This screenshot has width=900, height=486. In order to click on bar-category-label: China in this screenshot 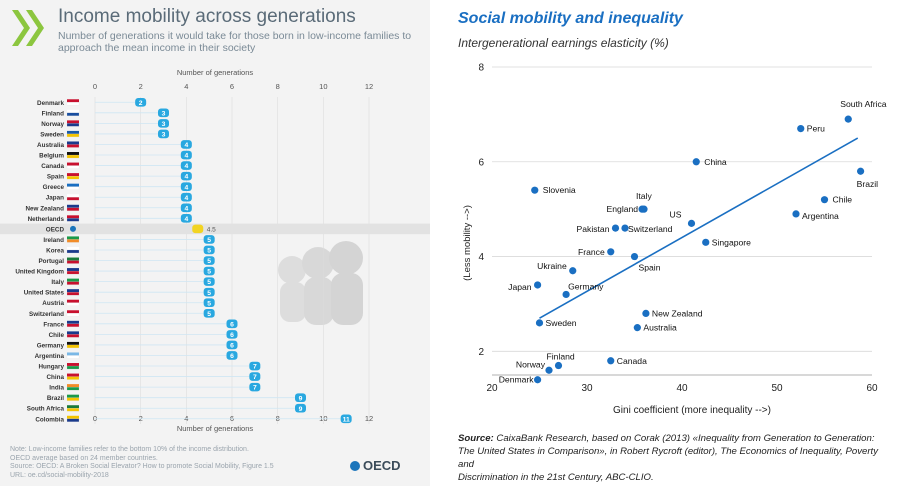, I will do `click(56, 377)`.